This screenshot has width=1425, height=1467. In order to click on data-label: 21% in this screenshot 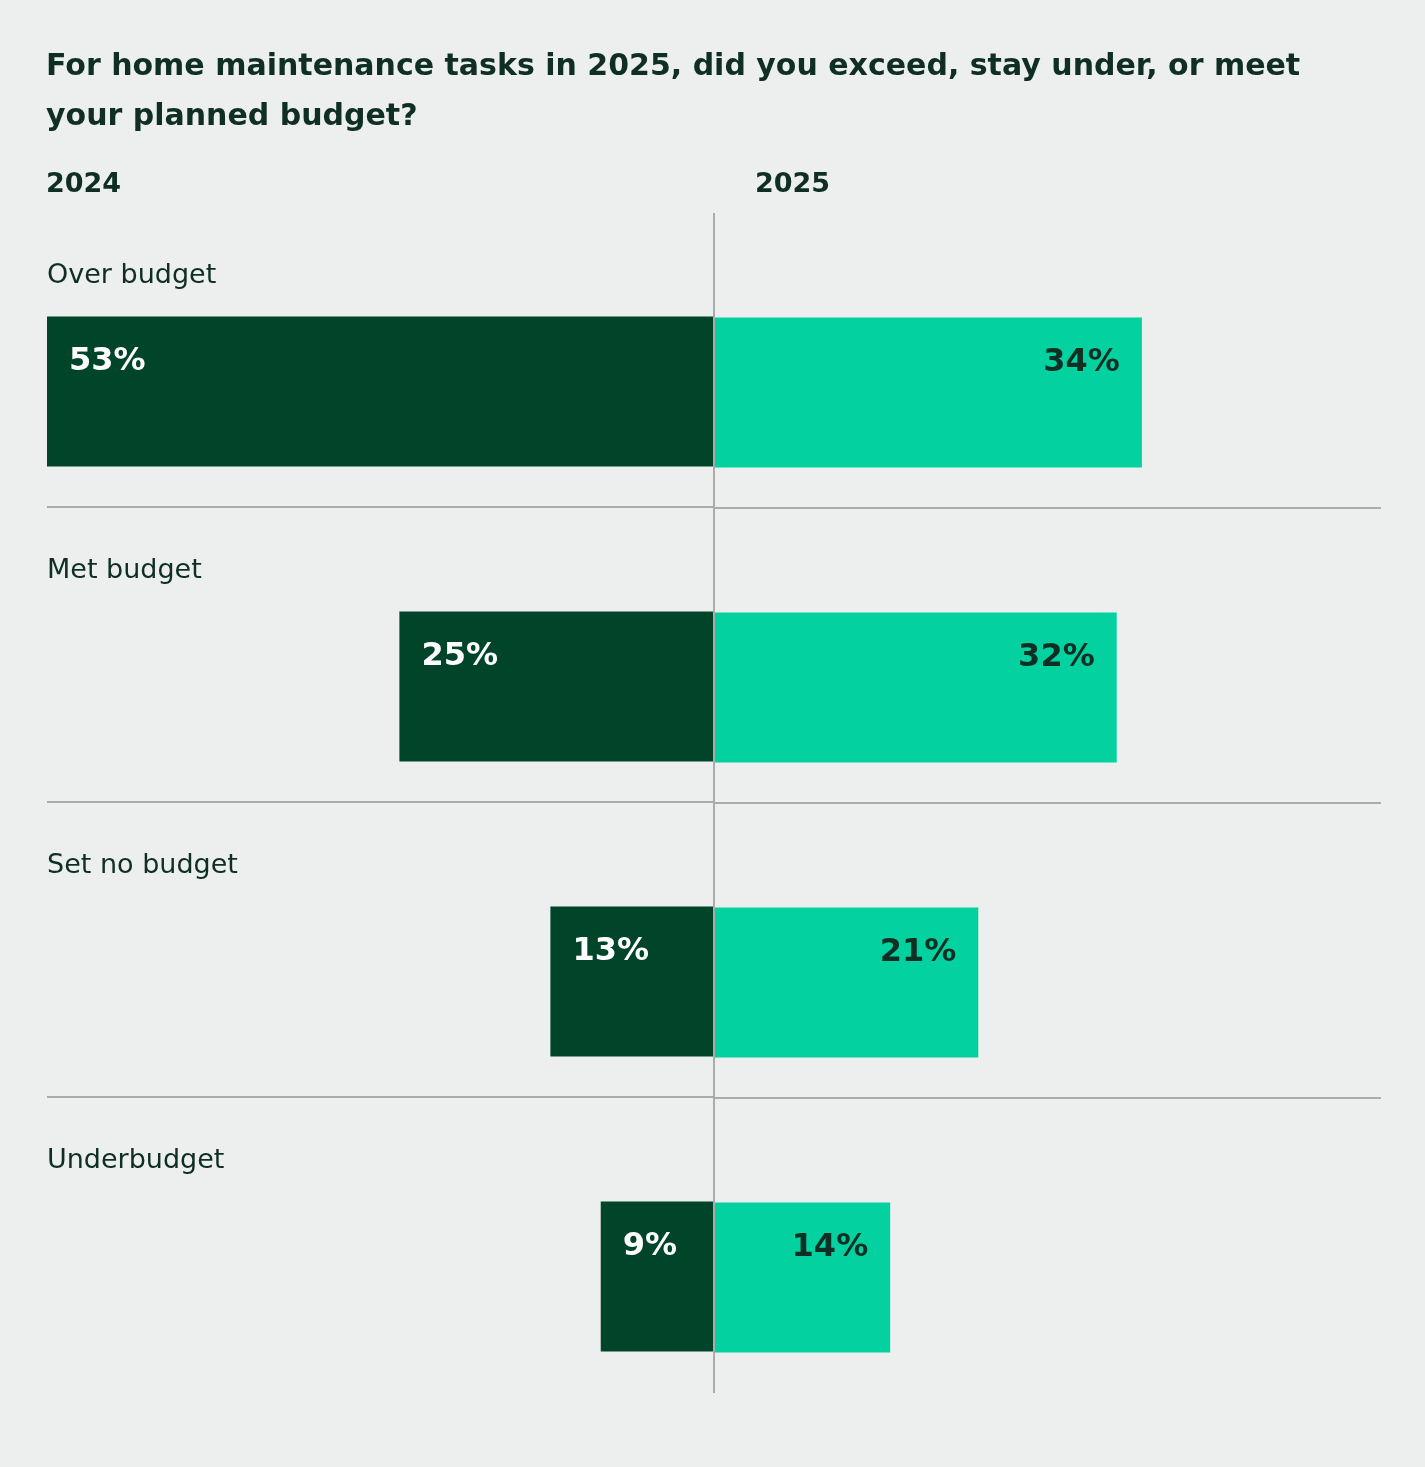, I will do `click(918, 949)`.